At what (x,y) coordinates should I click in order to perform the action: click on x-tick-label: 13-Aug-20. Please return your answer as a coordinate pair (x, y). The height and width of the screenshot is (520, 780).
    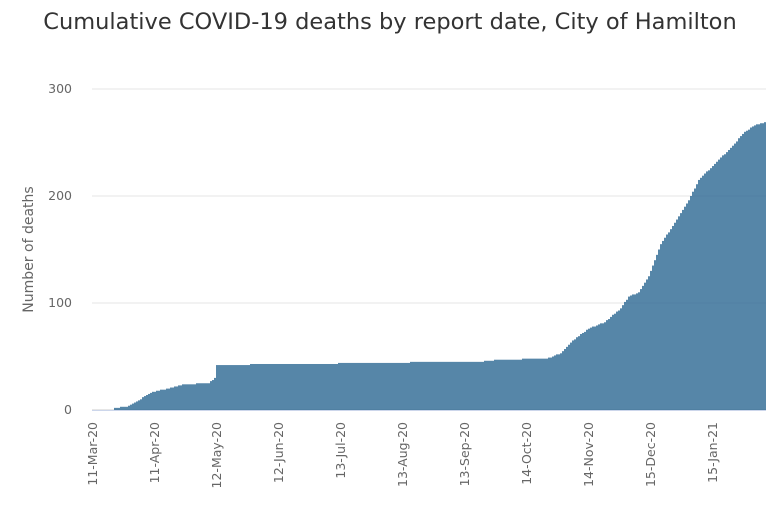
    Looking at the image, I should click on (402, 454).